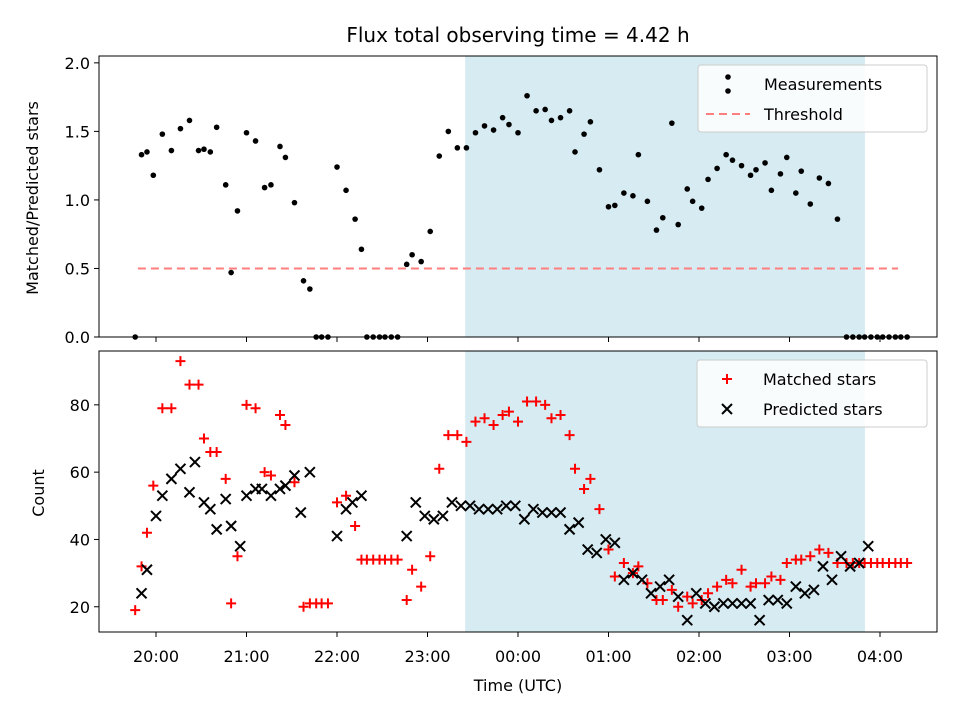  Describe the element at coordinates (77, 200) in the screenshot. I see `y-tick-label: 1.0` at that location.